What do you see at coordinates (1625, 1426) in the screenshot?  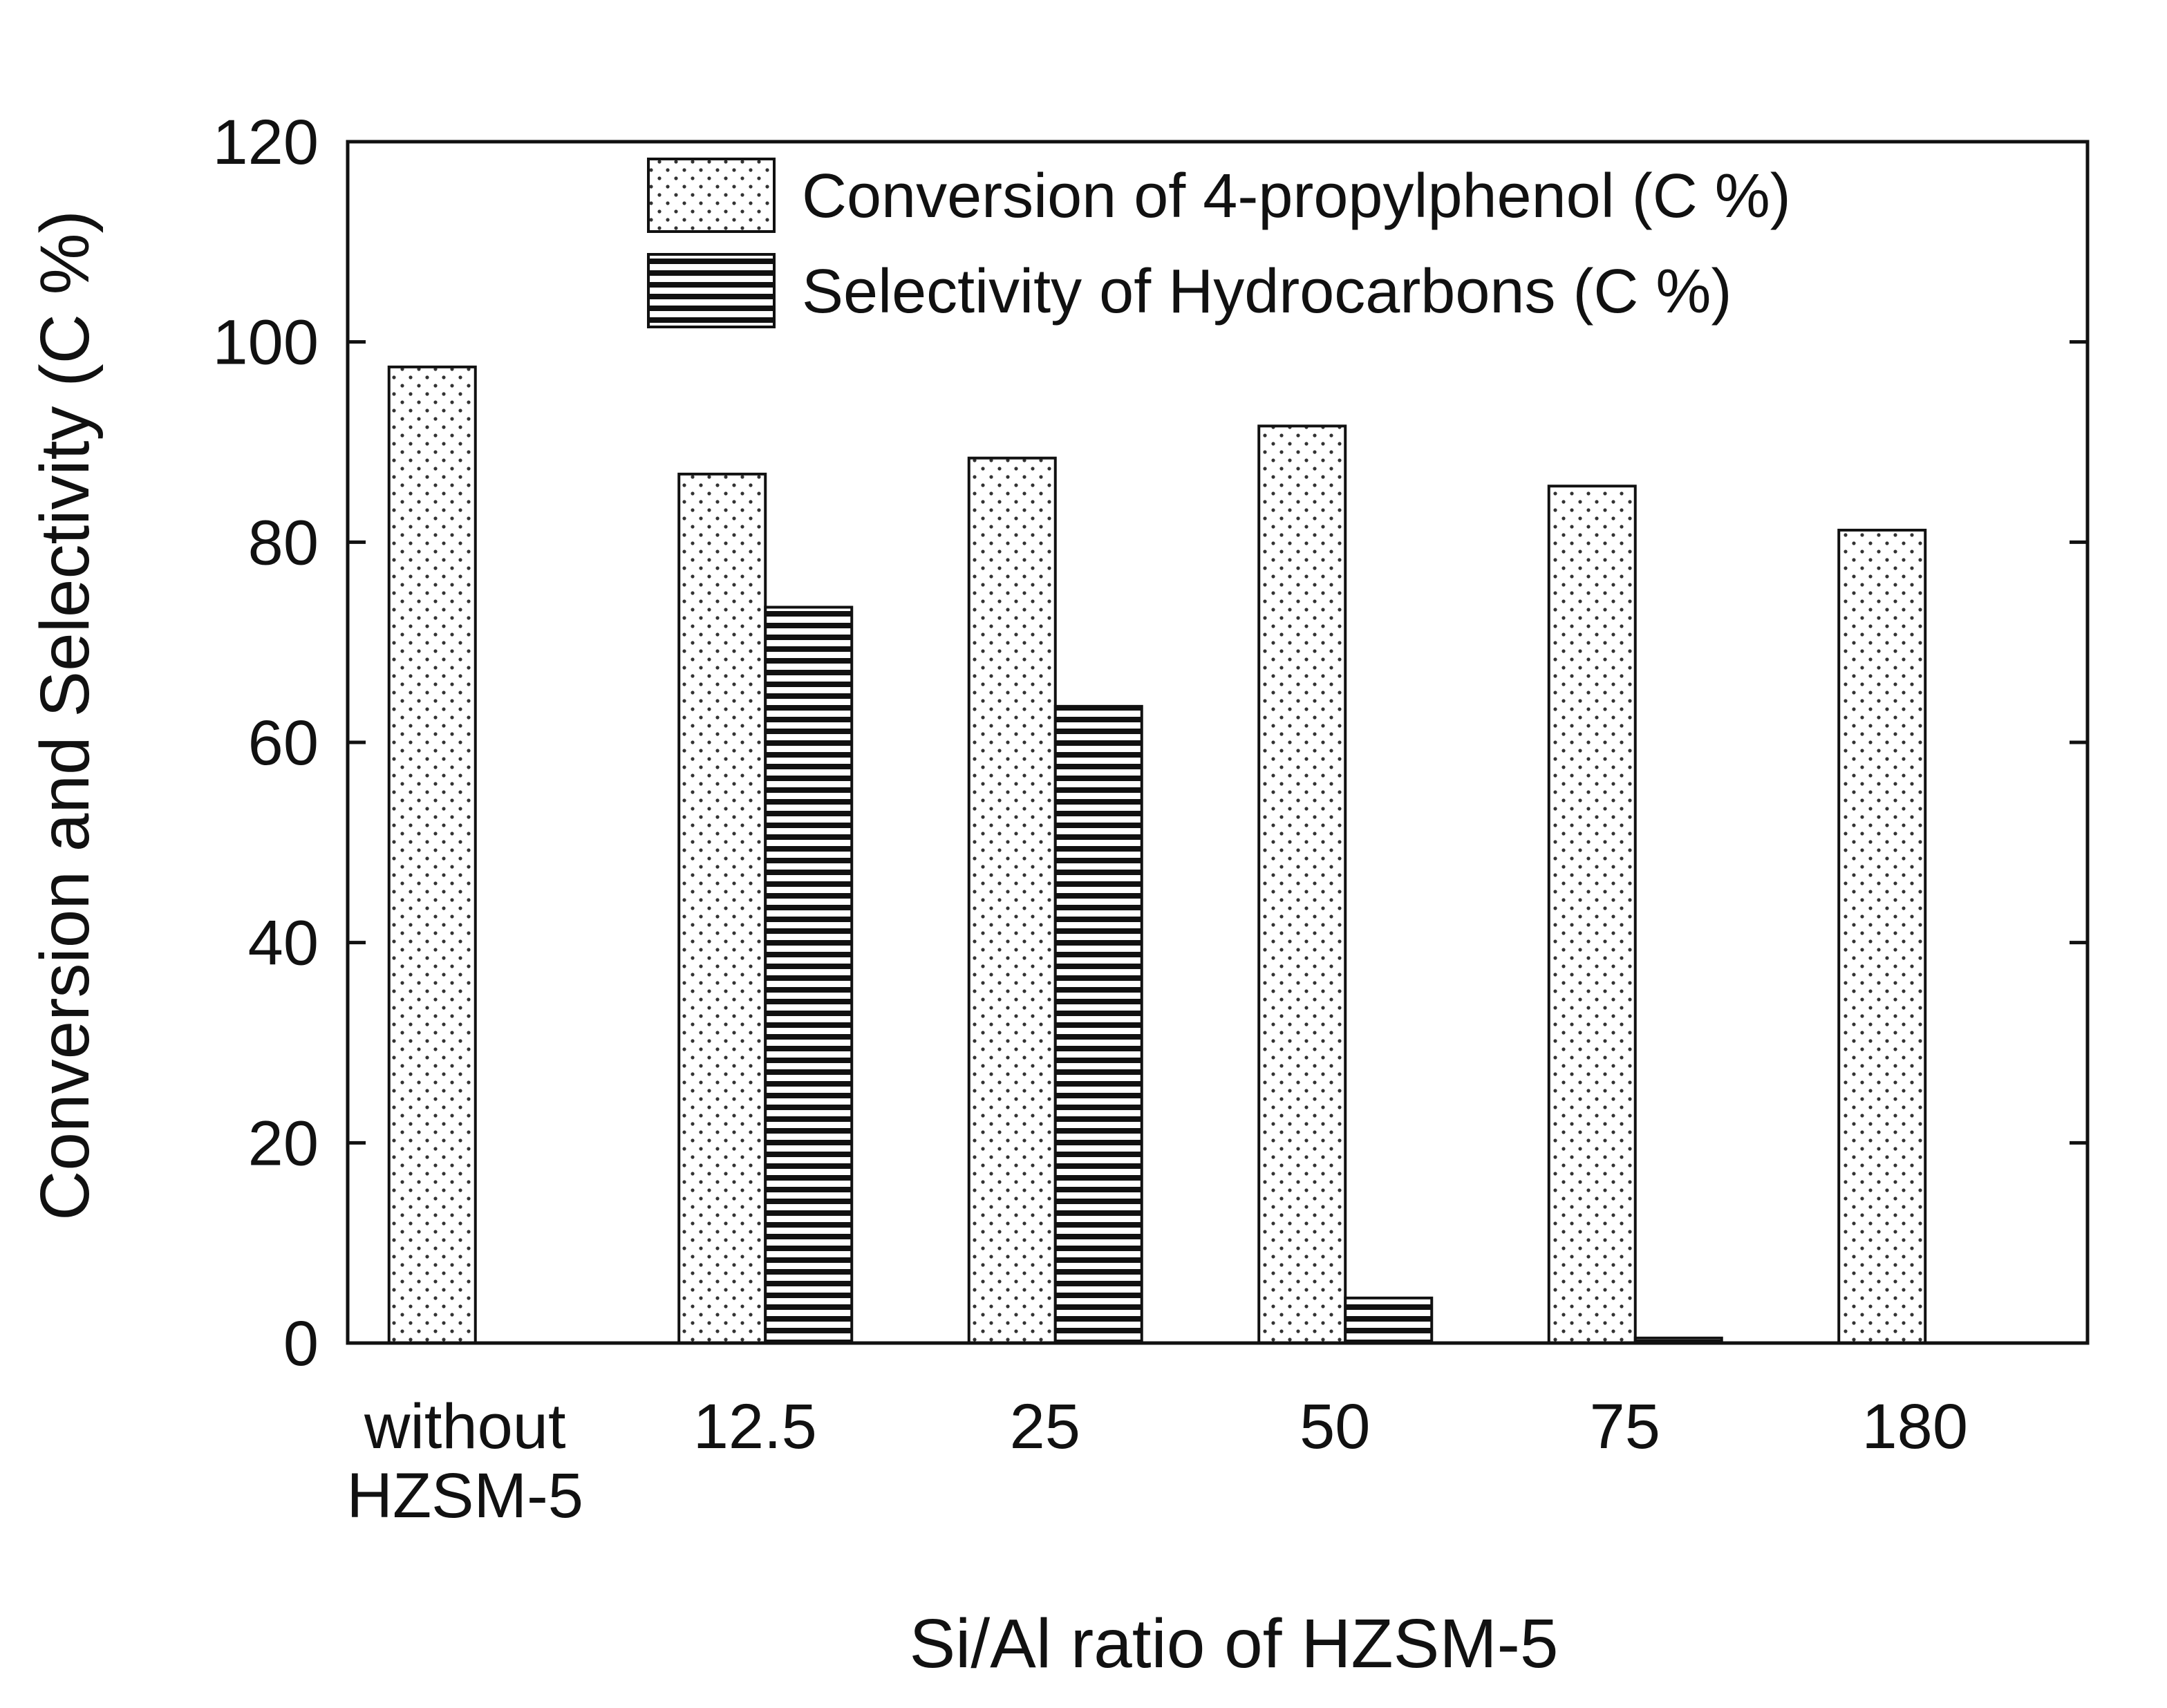 I see `x-category-label-4: 75` at bounding box center [1625, 1426].